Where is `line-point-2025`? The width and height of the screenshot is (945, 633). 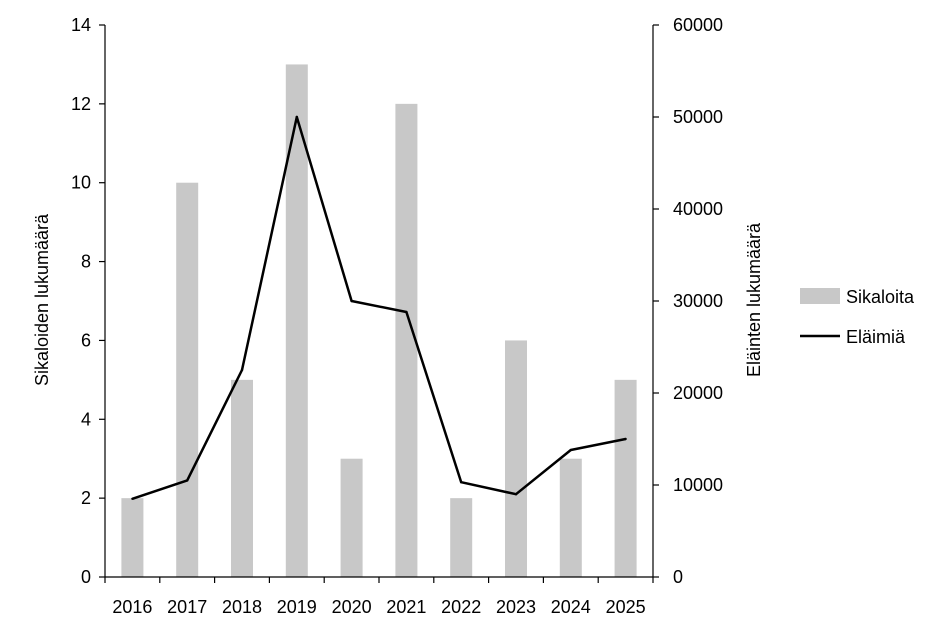 line-point-2025 is located at coordinates (625, 439).